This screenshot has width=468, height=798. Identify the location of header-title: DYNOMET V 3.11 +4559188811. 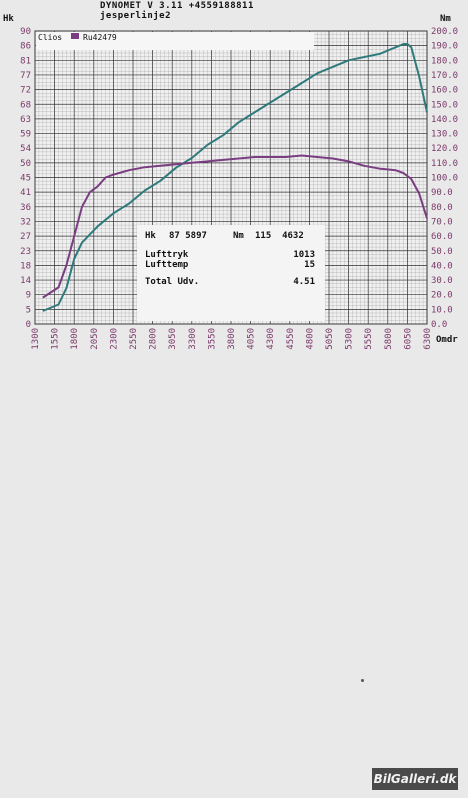
(177, 6).